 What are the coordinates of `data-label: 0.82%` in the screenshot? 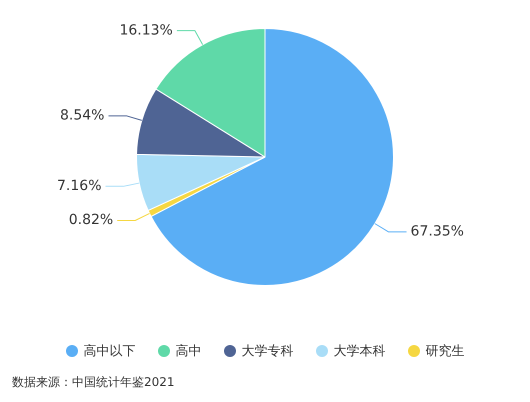 It's located at (91, 220).